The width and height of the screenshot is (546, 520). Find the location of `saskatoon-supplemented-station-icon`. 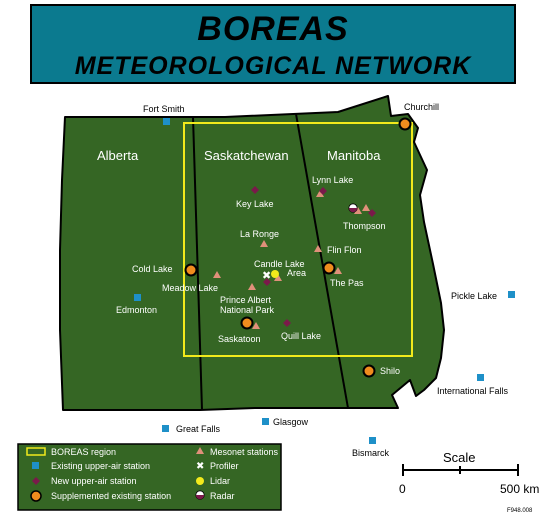

saskatoon-supplemented-station-icon is located at coordinates (247, 323).